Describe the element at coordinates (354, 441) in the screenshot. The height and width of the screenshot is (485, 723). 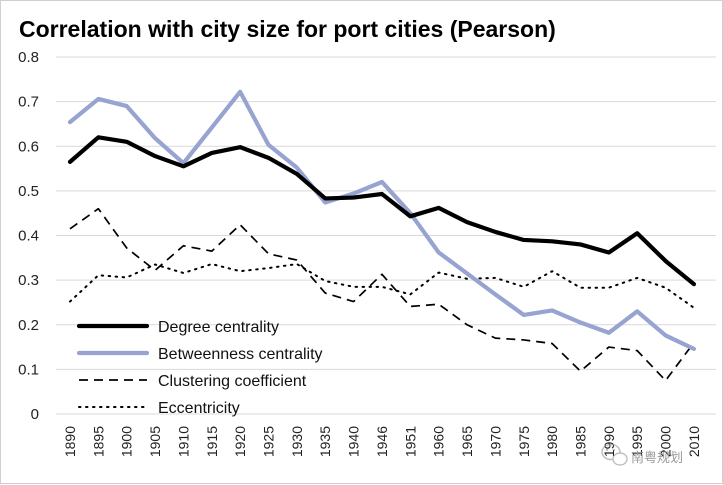
I see `x-tick-label: 1940` at that location.